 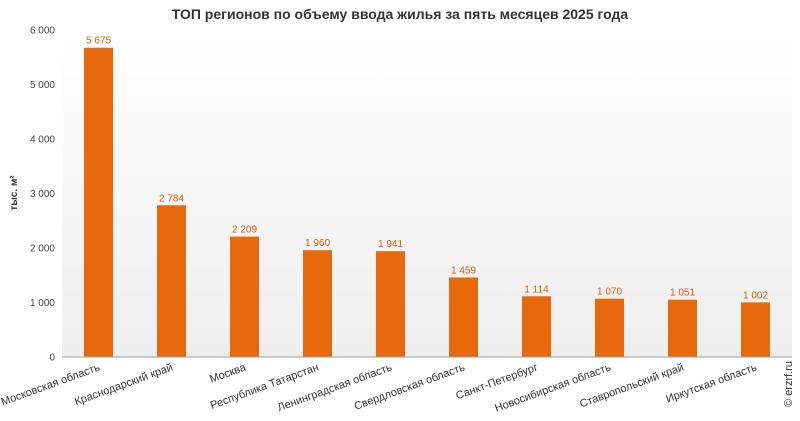 What do you see at coordinates (42, 140) in the screenshot?
I see `y-tick-label: 4 000` at bounding box center [42, 140].